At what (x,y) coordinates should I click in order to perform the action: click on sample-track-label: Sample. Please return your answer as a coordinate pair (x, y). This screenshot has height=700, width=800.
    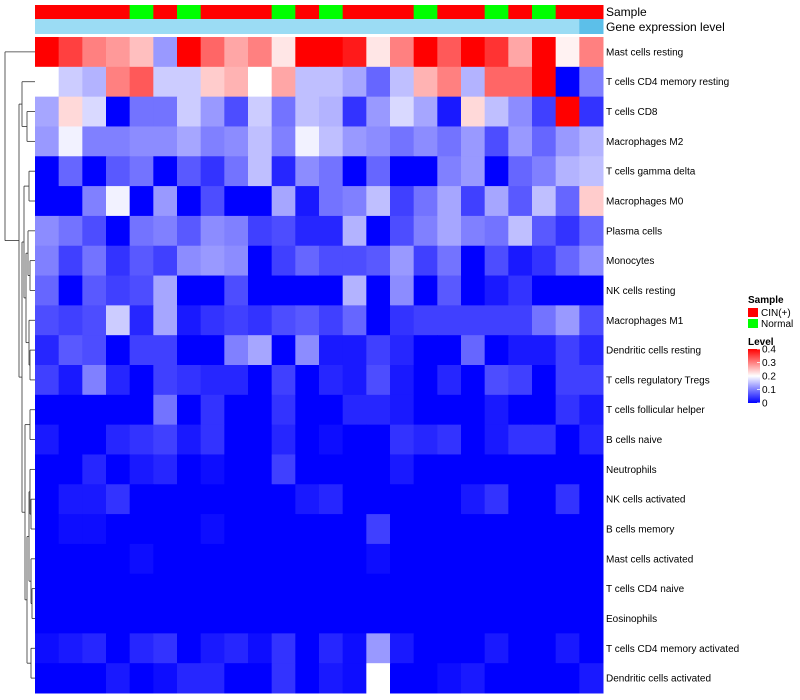
    Looking at the image, I should click on (626, 12).